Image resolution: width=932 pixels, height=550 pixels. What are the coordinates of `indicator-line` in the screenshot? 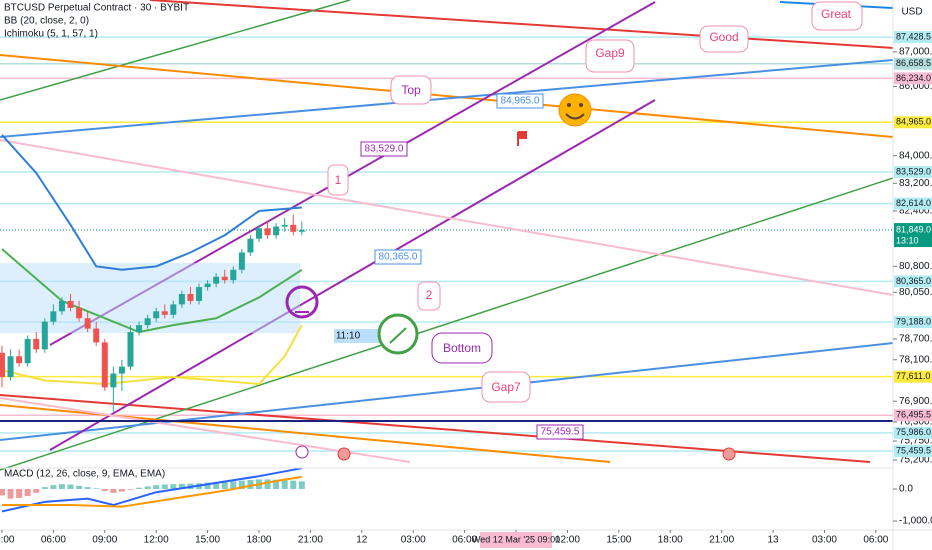 It's located at (152, 354).